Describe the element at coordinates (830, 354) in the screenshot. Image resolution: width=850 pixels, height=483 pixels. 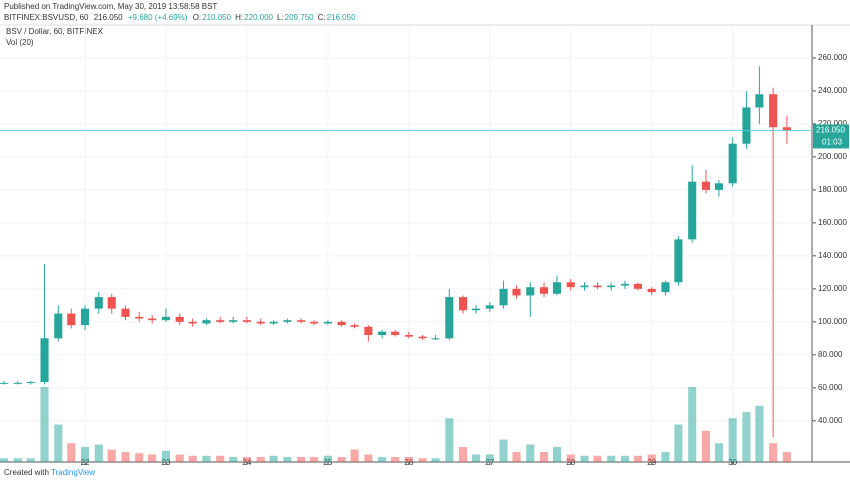
I see `y-tick-label: 80.000` at that location.